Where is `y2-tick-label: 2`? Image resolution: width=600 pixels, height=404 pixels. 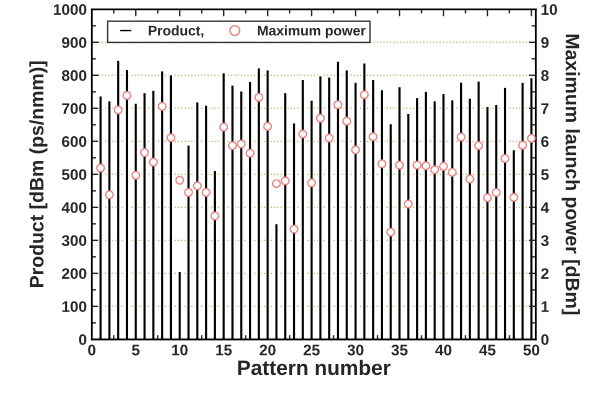
y2-tick-label: 2 is located at coordinates (545, 273).